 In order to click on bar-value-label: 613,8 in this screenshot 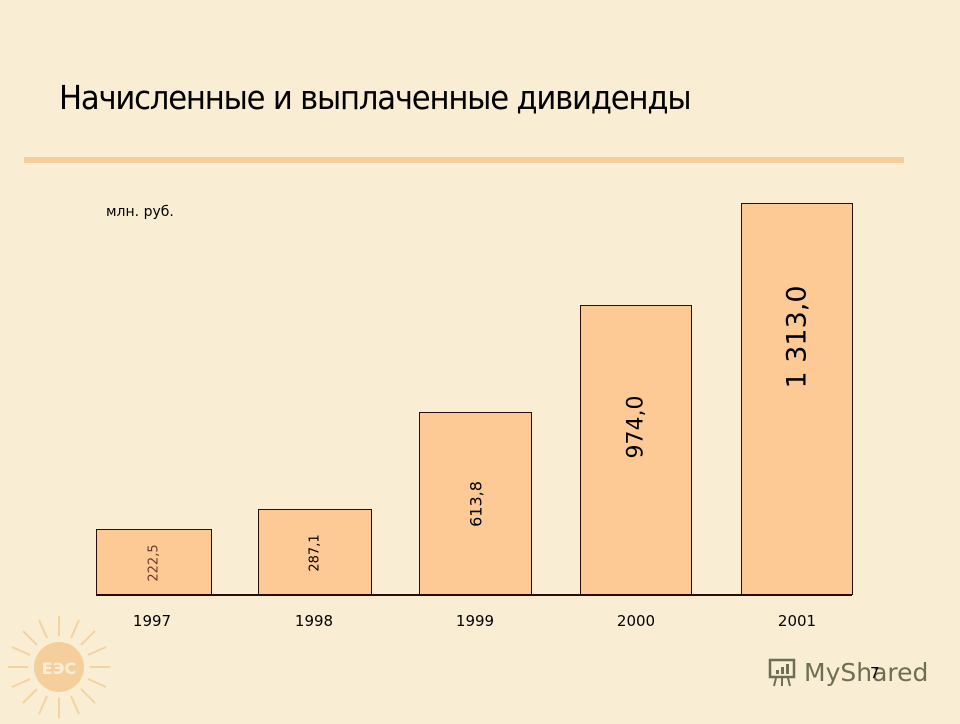, I will do `click(475, 504)`.